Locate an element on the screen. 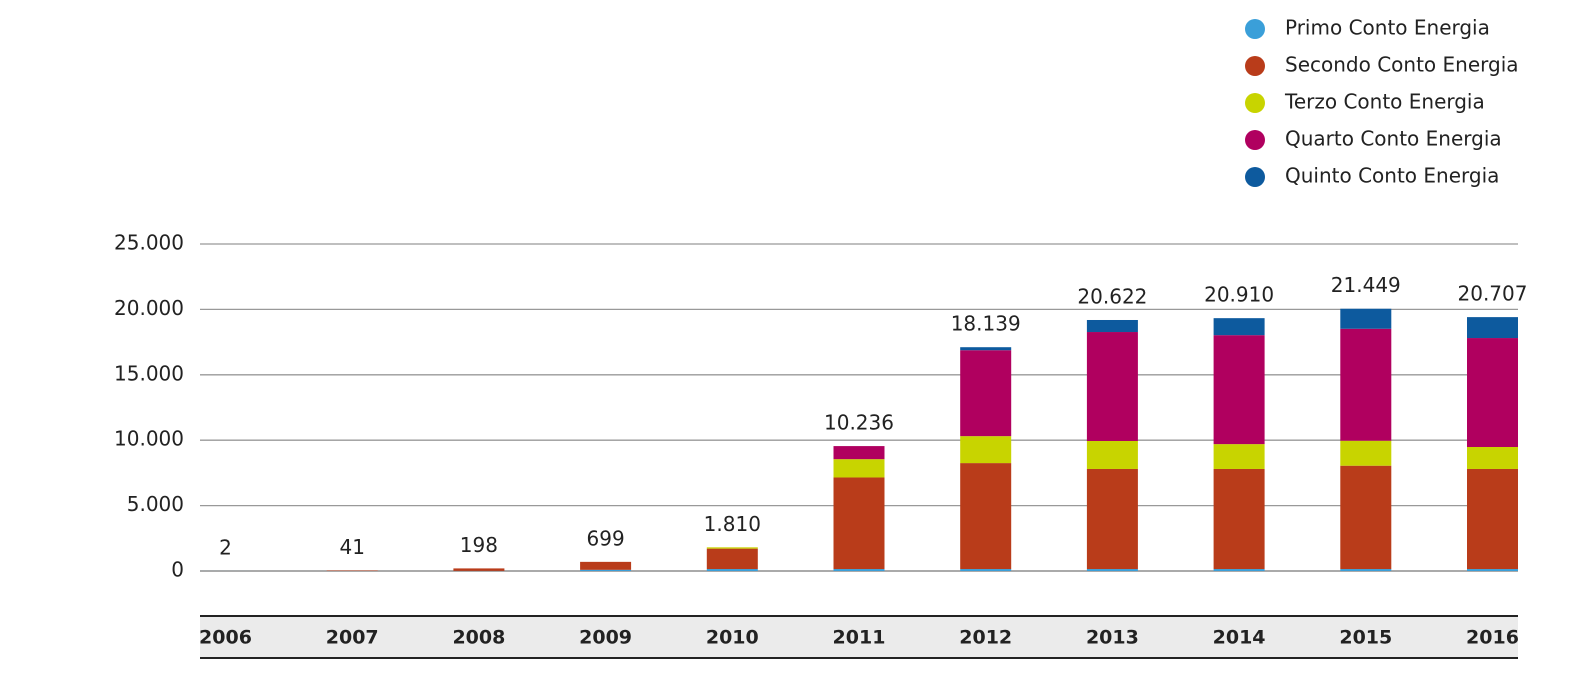 Image resolution: width=1576 pixels, height=696 pixels. total-label: 41 is located at coordinates (351, 547).